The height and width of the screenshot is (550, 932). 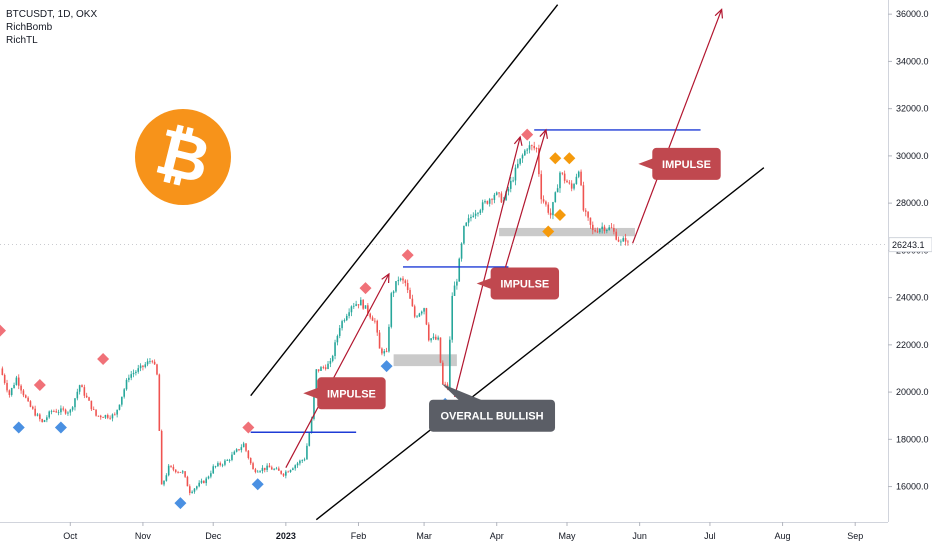 I want to click on x-tick-label: Nov, so click(x=143, y=536).